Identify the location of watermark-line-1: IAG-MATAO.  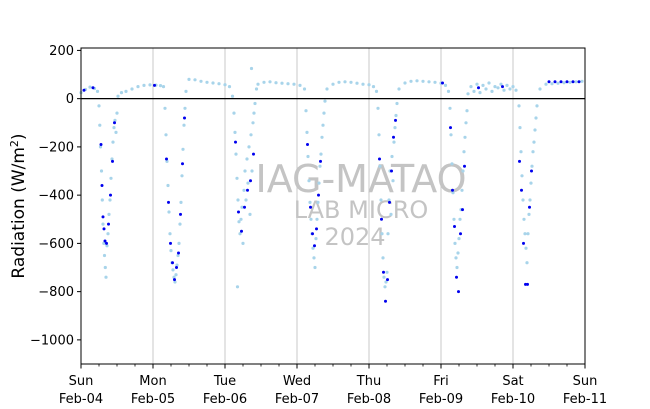
(360, 179).